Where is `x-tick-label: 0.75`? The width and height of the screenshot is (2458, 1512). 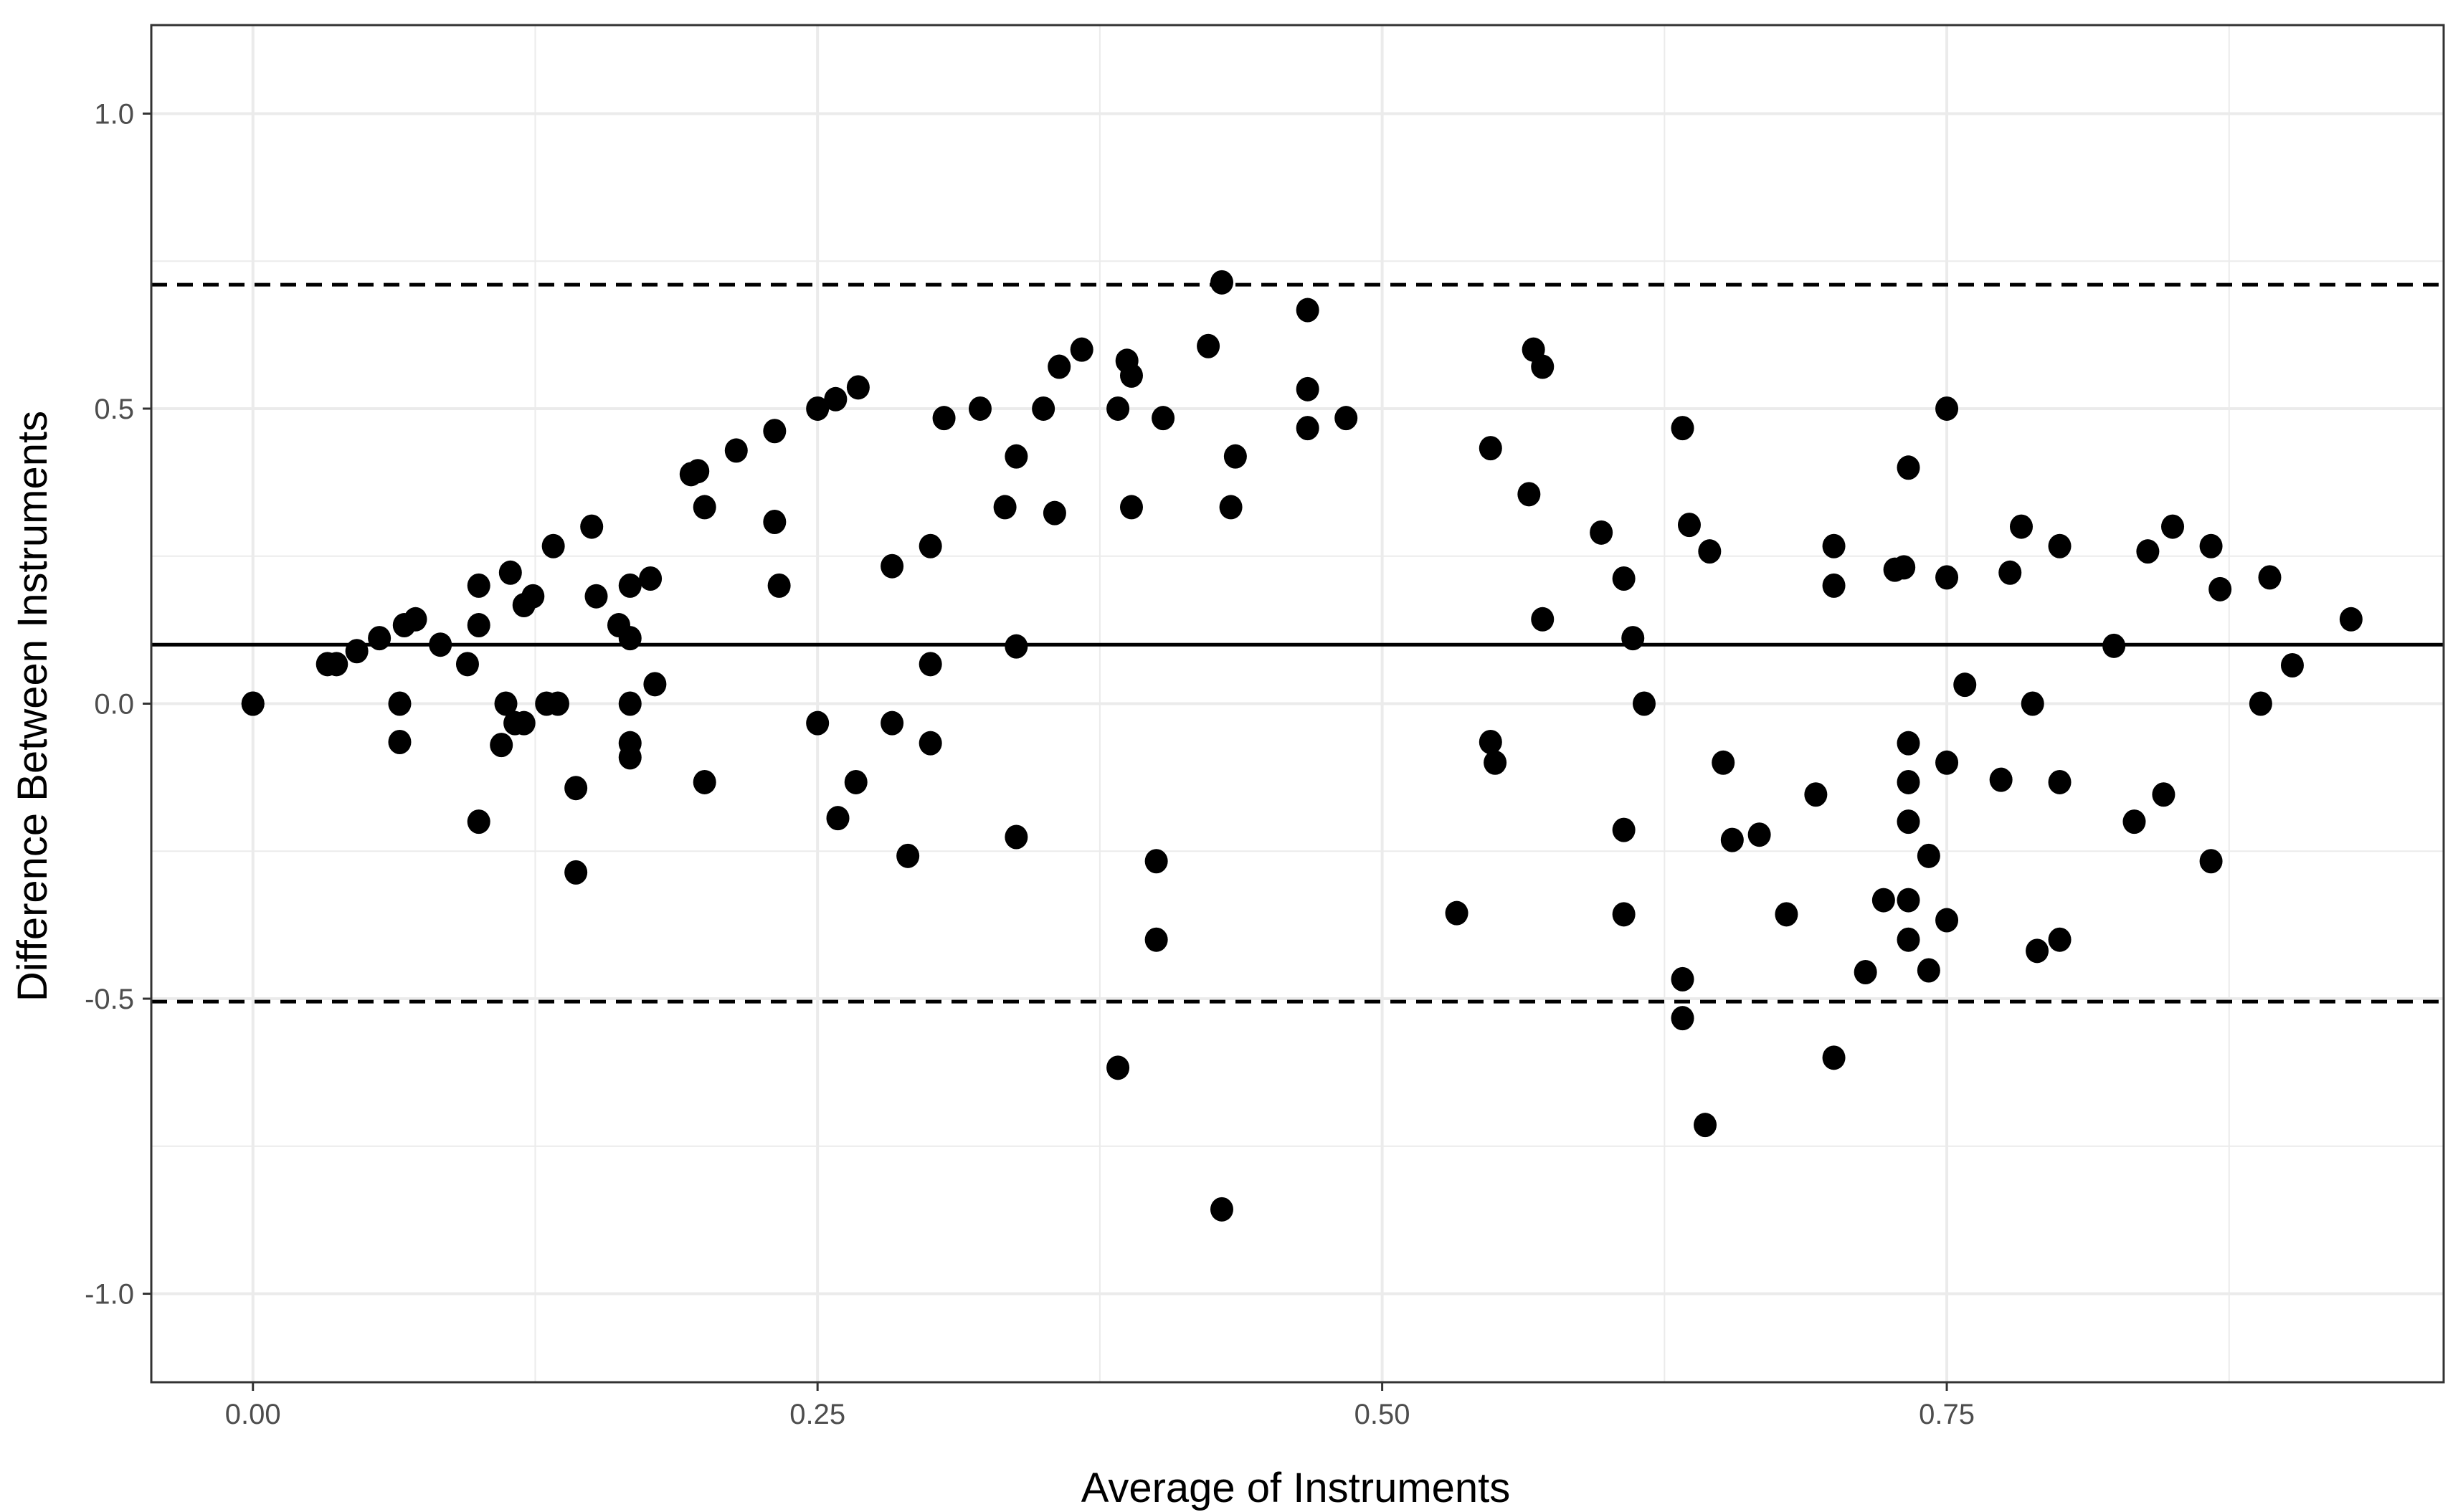 x-tick-label: 0.75 is located at coordinates (1947, 1414).